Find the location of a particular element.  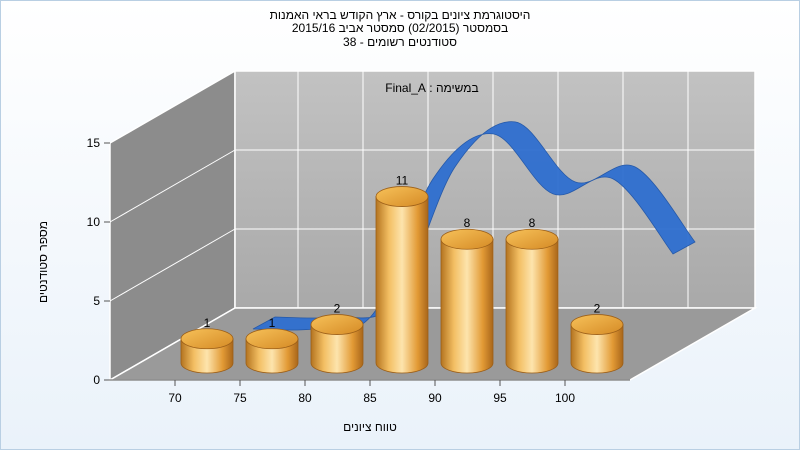

x-tick-labels: 70 75 80 85 90 95 100 is located at coordinates (370, 392).